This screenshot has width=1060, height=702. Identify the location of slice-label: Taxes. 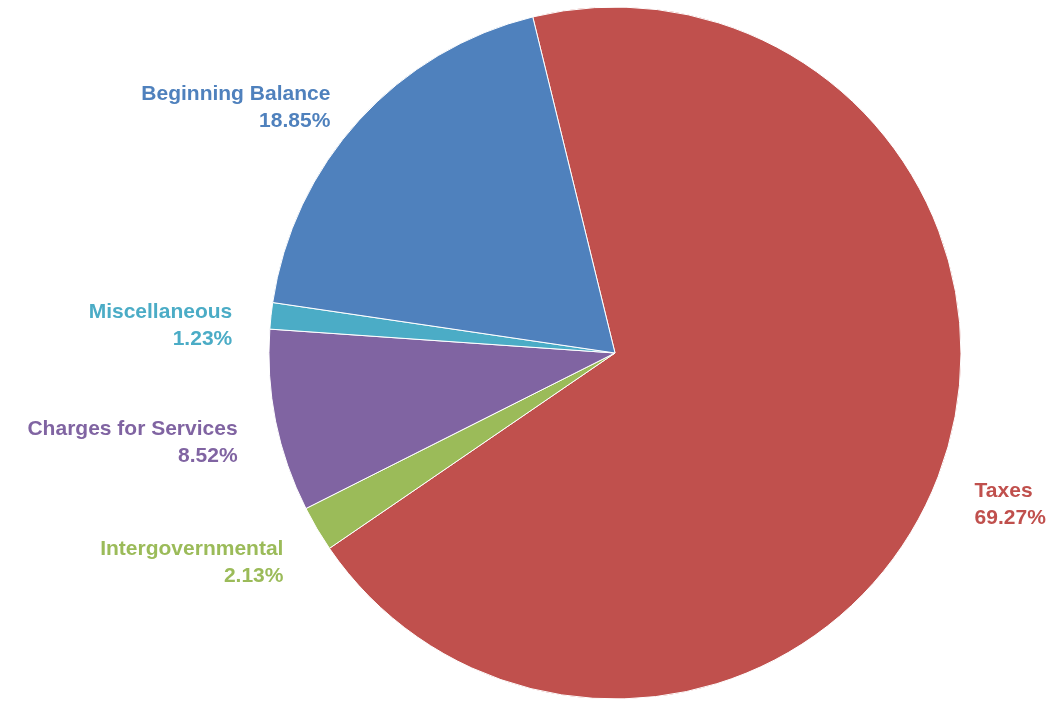
(1003, 489).